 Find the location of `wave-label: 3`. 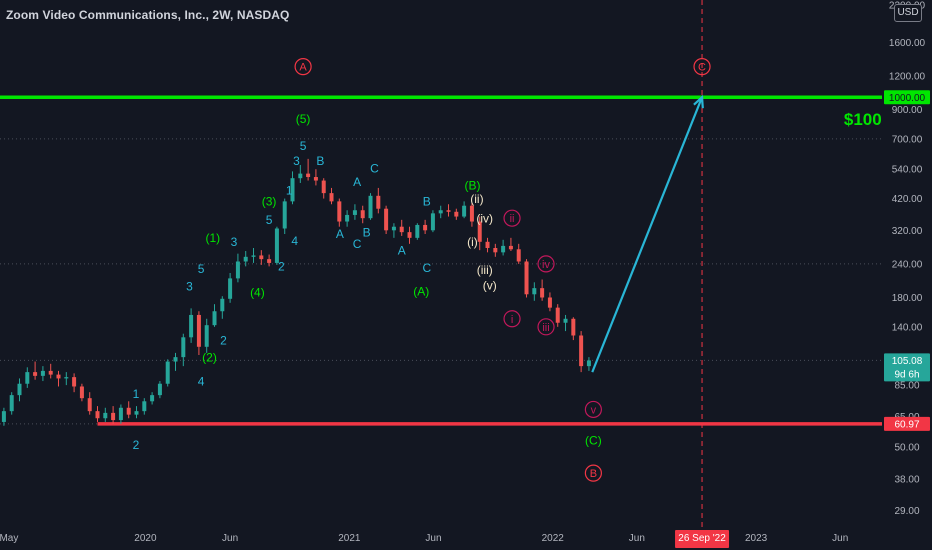

wave-label: 3 is located at coordinates (234, 242).